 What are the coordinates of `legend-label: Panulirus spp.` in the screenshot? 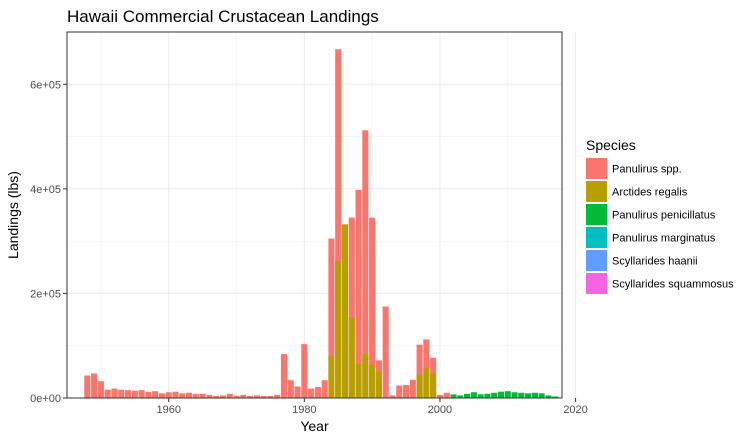 It's located at (647, 170).